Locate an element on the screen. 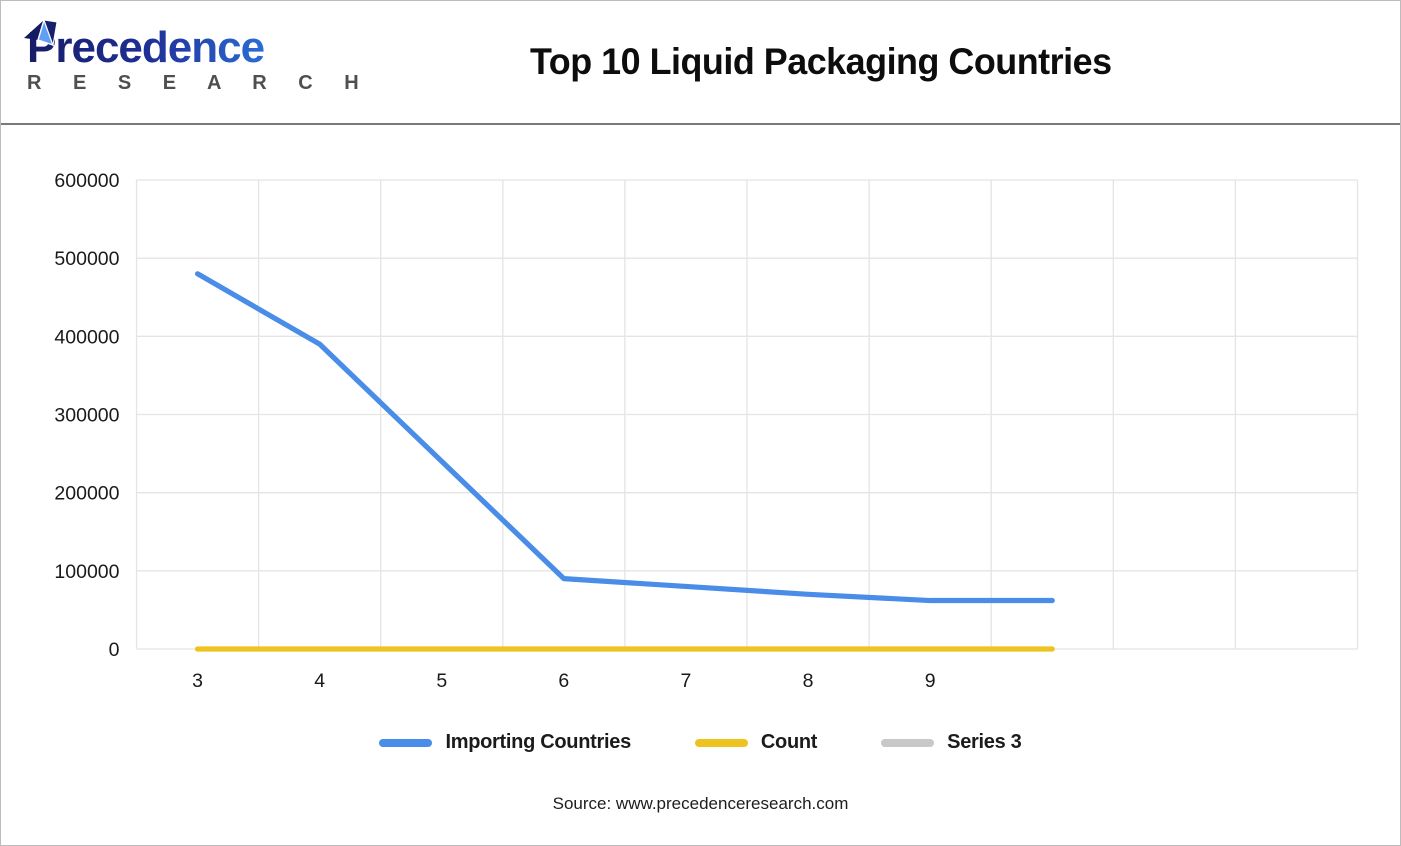 The image size is (1401, 846). source-text: Source: www.precedenceresearch.com is located at coordinates (700, 803).